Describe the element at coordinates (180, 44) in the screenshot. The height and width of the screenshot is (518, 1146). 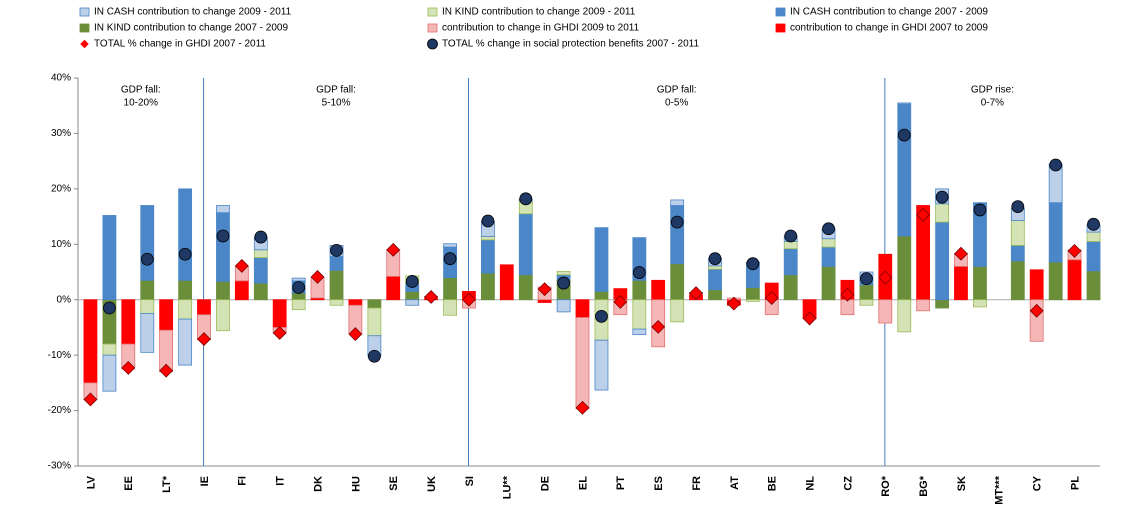
I see `legend-label: TOTAL % change in GHDI 2007 - 2011` at that location.